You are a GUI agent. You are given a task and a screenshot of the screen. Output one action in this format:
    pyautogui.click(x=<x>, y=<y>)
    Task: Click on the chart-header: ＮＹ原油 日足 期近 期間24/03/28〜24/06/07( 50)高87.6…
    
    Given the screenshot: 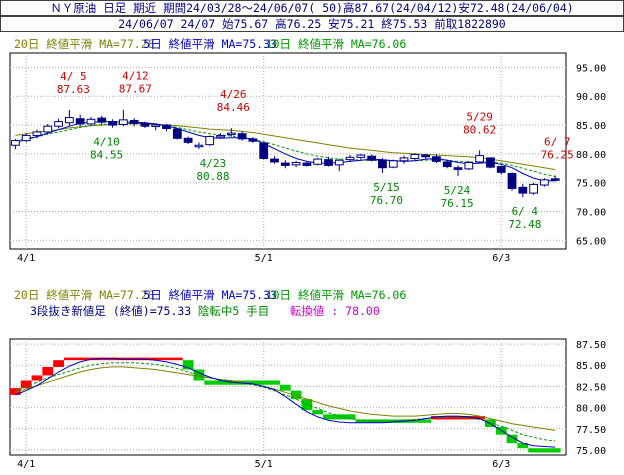 What is the action you would take?
    pyautogui.click(x=312, y=16)
    